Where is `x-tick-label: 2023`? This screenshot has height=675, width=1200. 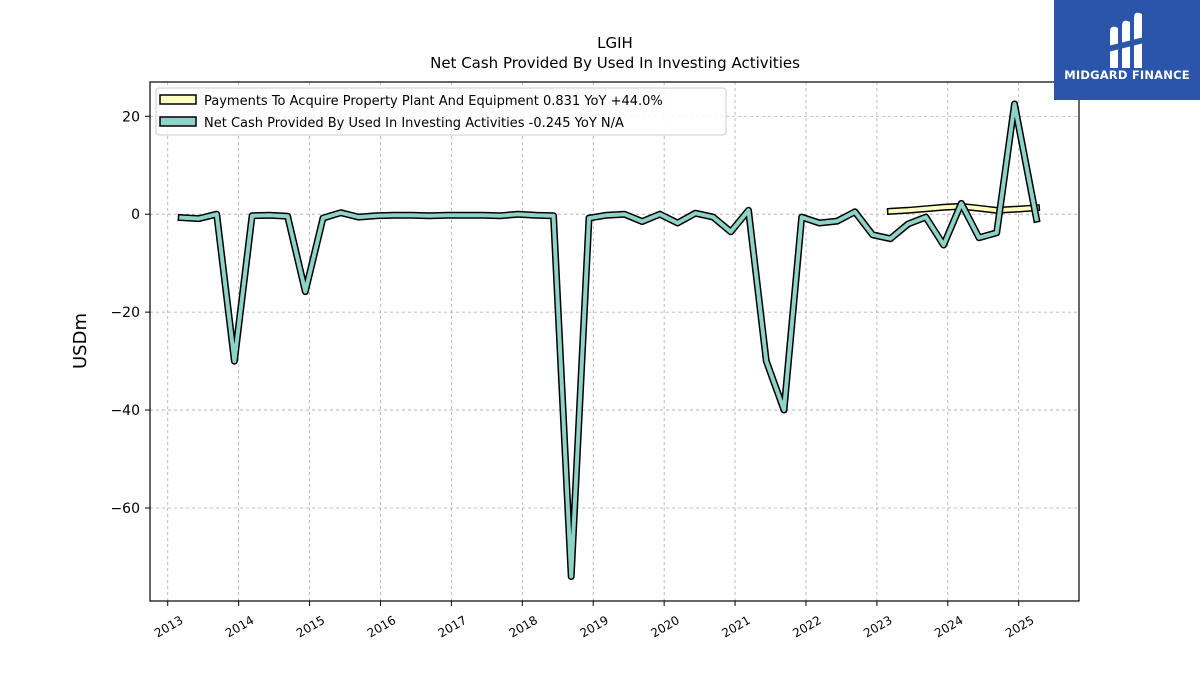 x-tick-label: 2023 is located at coordinates (877, 626).